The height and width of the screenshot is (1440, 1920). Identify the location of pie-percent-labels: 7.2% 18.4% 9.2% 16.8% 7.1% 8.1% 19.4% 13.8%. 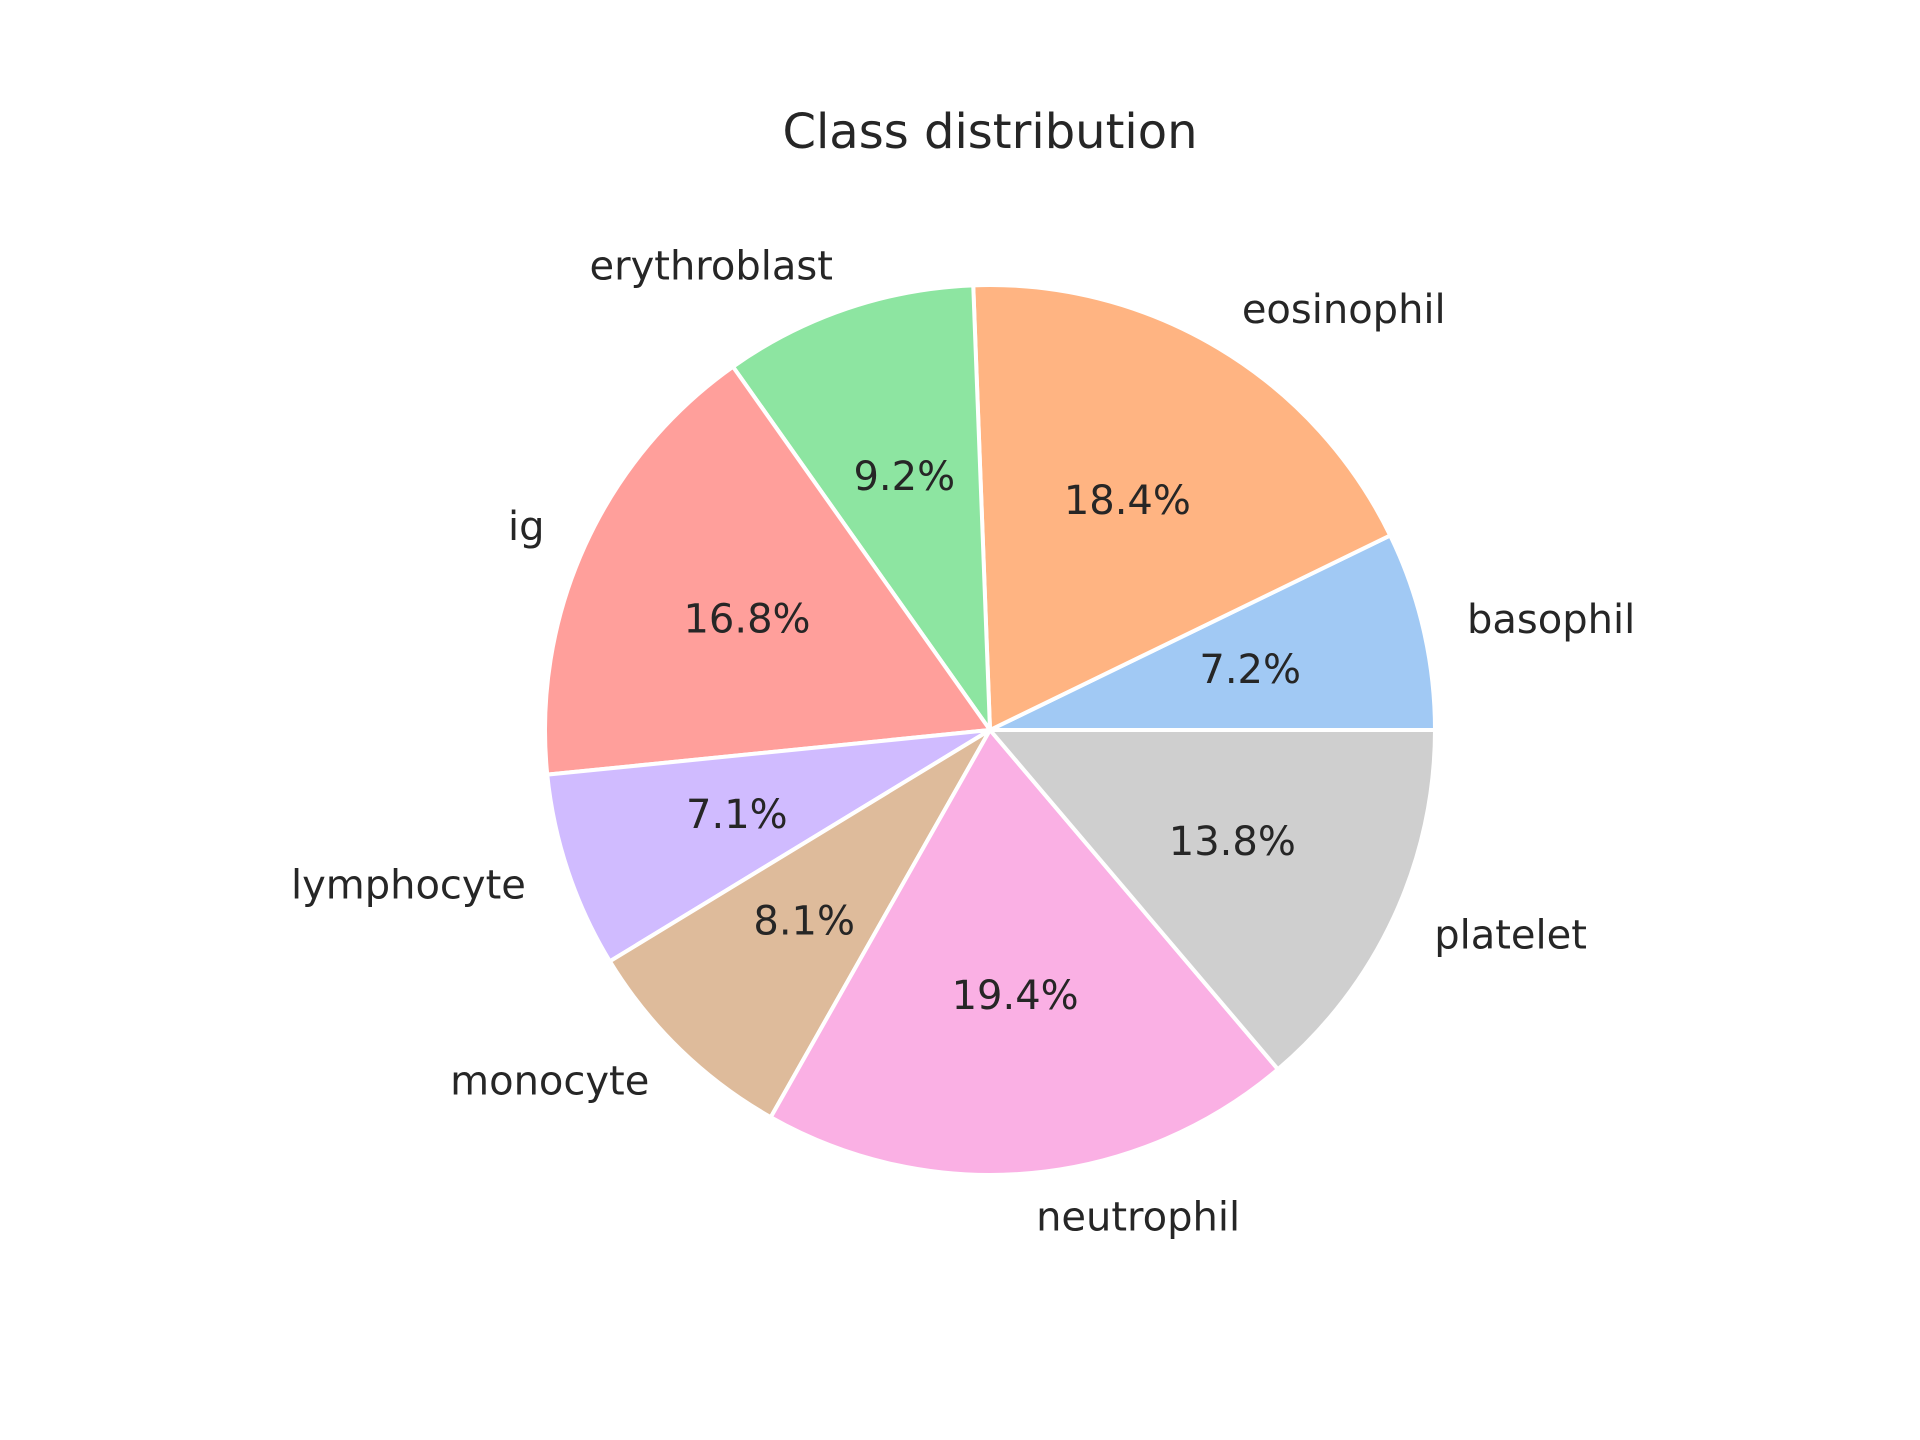
(992, 736).